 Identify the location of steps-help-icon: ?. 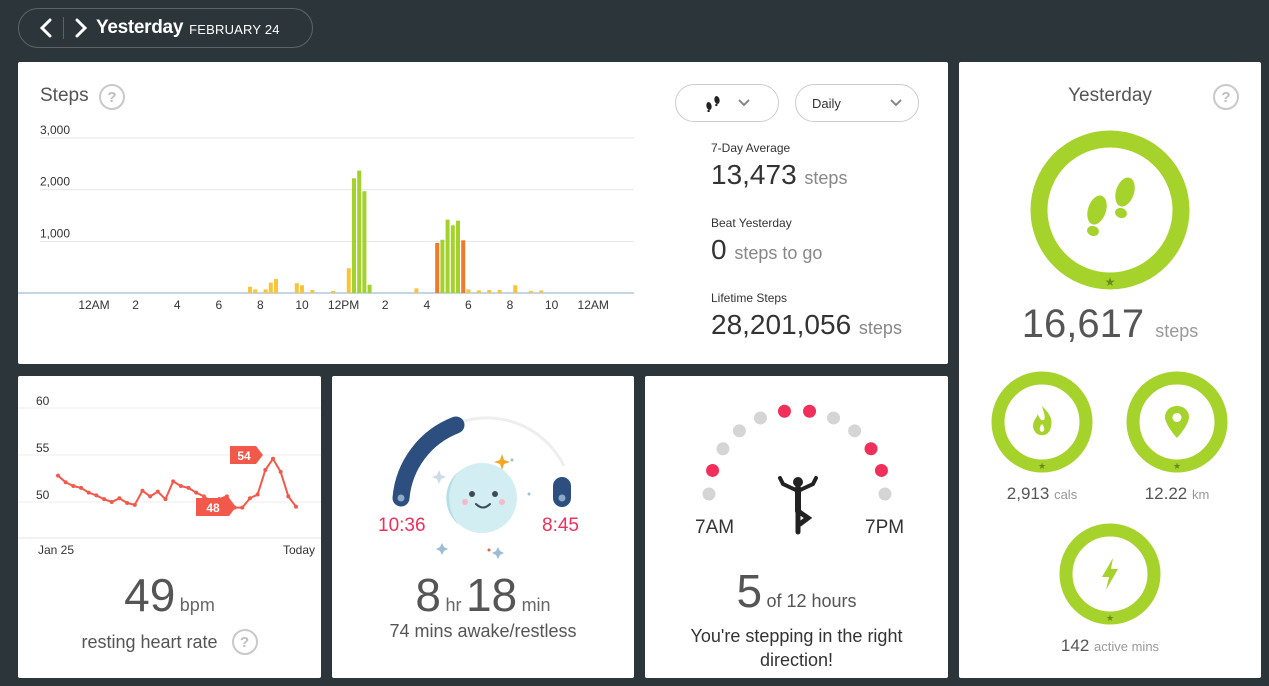
(112, 97).